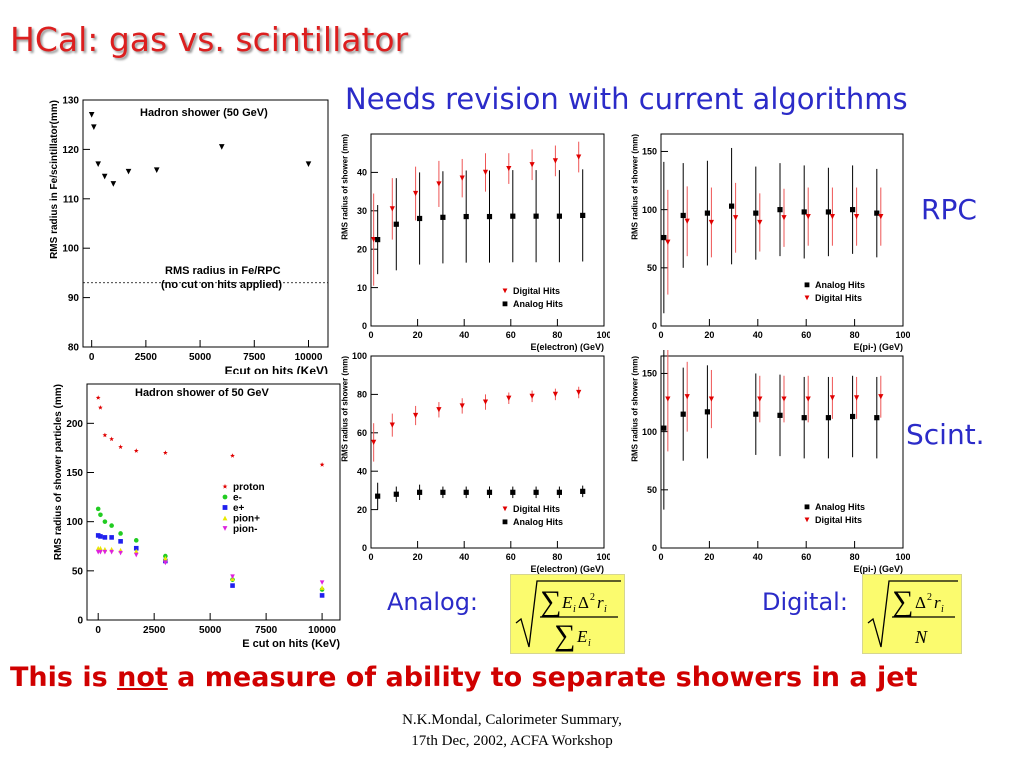  Describe the element at coordinates (210, 567) in the screenshot. I see `series-pion-` at that location.